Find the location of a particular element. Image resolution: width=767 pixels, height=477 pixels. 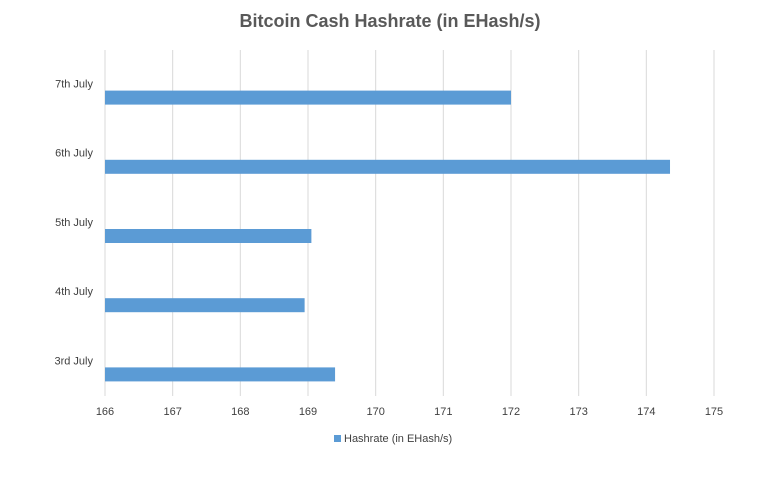

x-tick-label: 169 is located at coordinates (308, 412).